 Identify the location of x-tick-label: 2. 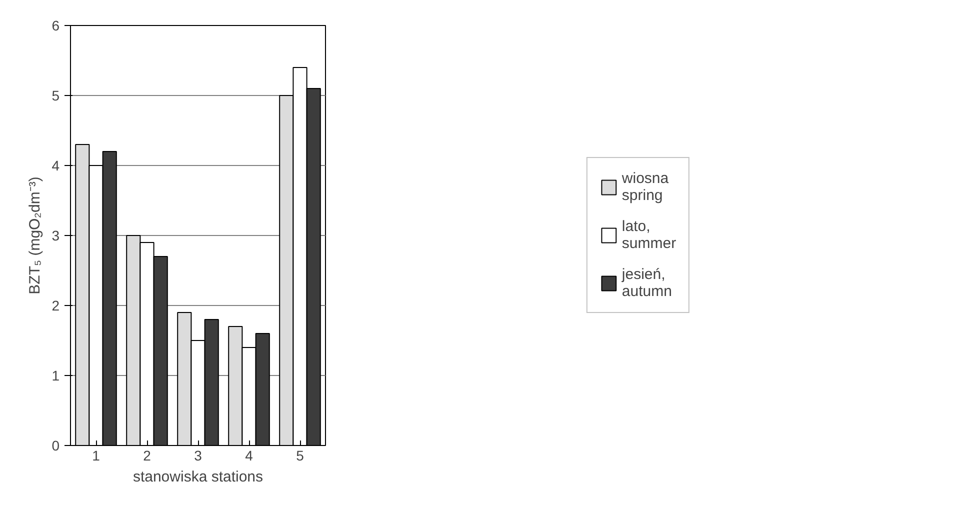
(147, 456).